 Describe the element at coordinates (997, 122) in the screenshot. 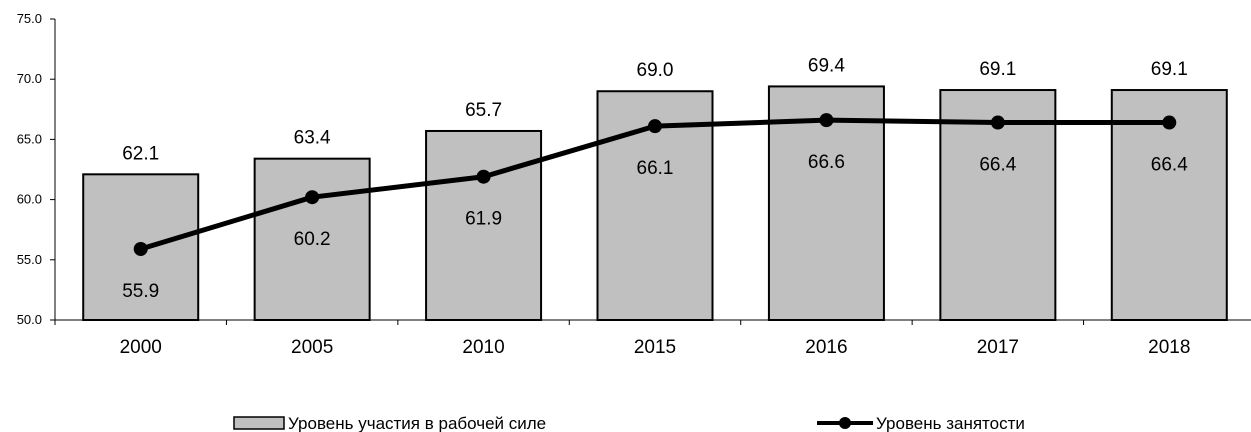

I see `employment-point-2017` at that location.